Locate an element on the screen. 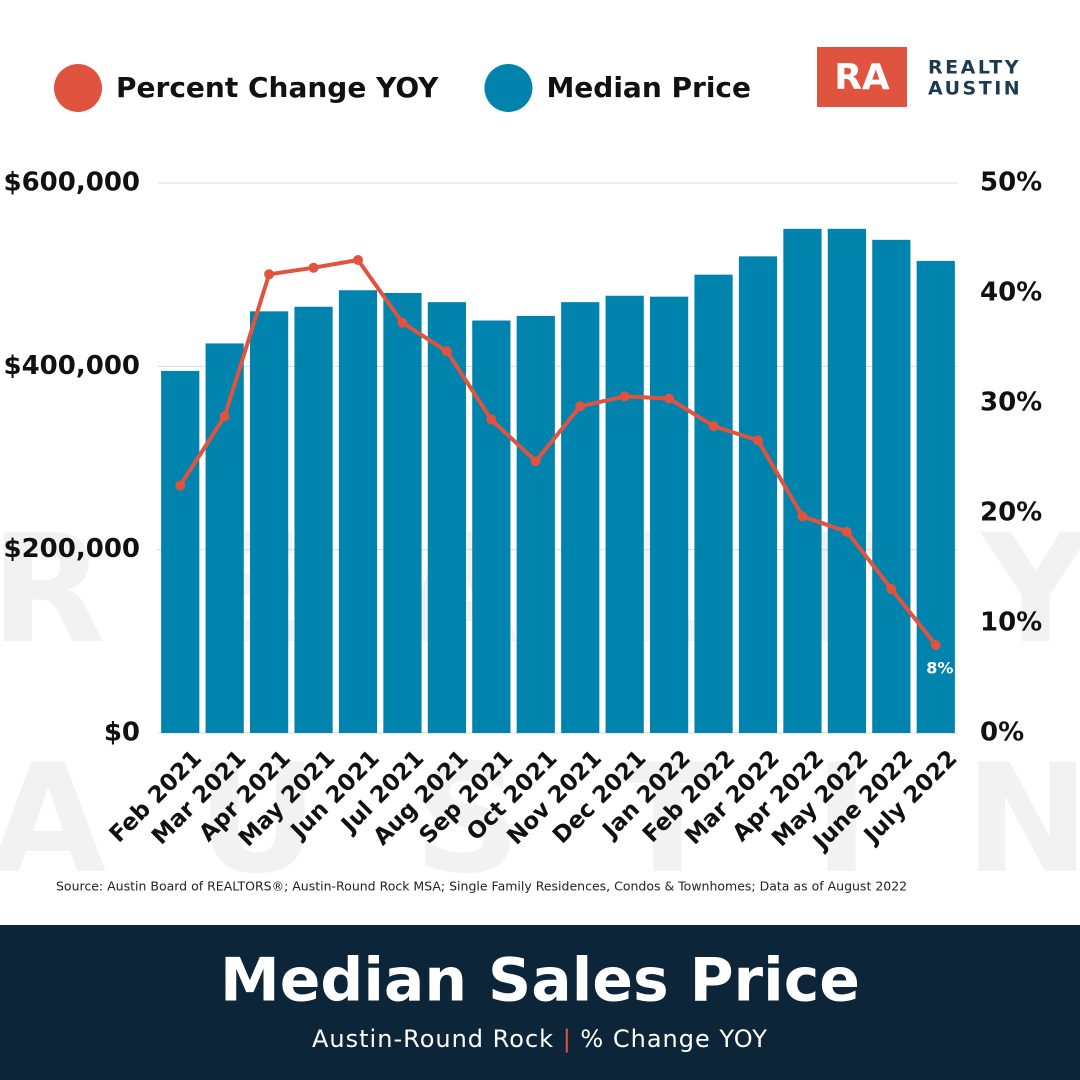 This screenshot has height=1080, width=1080. y-tick-label: $200,000 is located at coordinates (71, 549).